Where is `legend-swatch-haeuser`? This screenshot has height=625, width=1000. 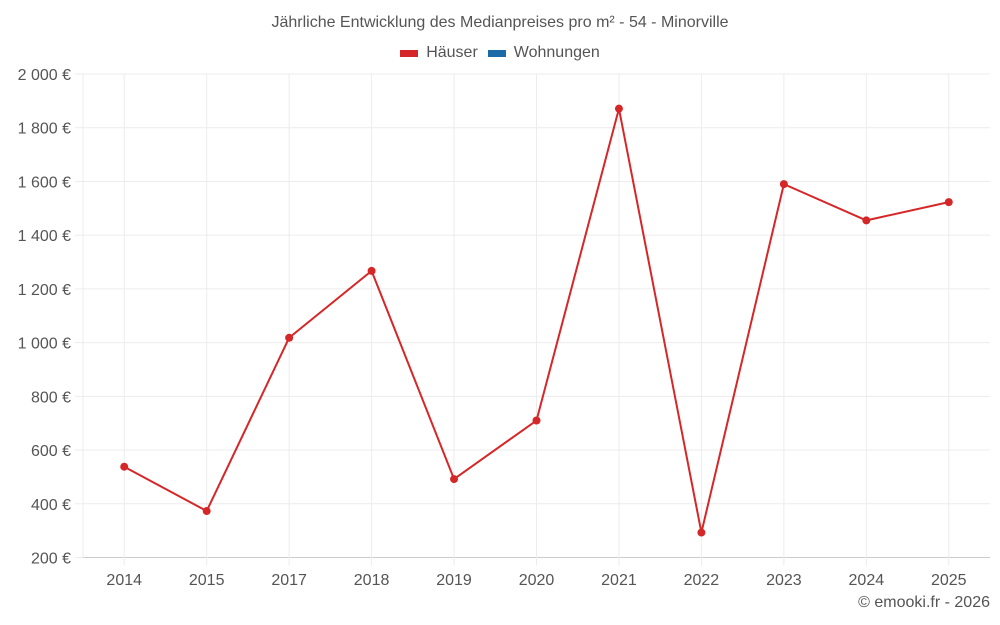
legend-swatch-haeuser is located at coordinates (409, 53).